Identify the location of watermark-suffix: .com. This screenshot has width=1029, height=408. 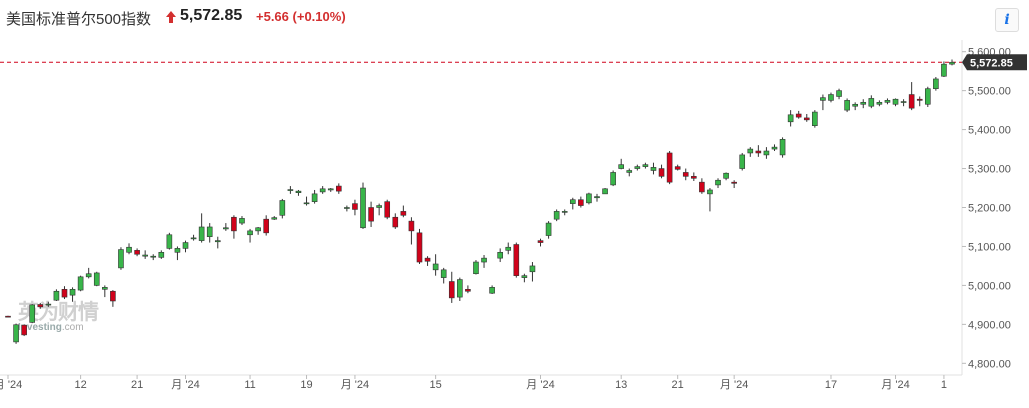
(72, 327).